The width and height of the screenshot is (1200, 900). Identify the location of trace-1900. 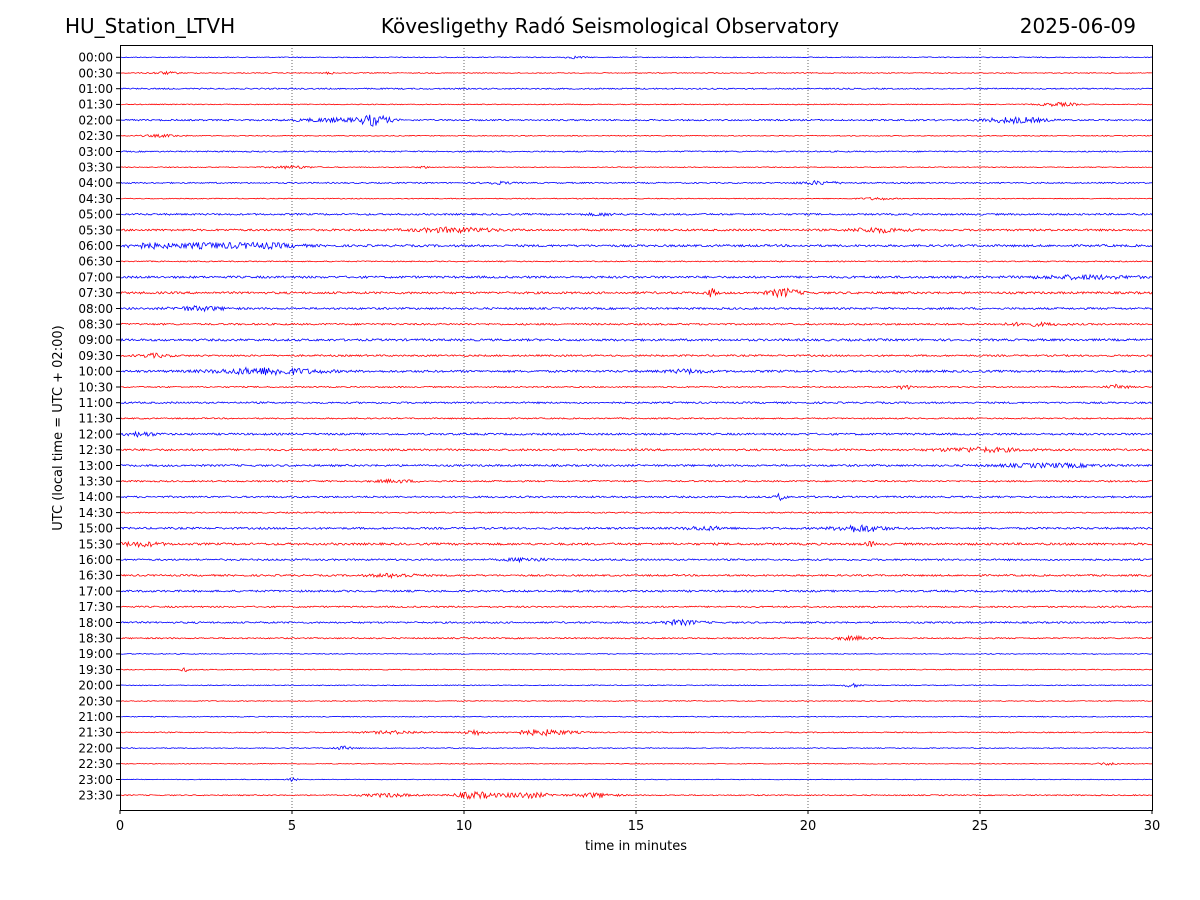
(636, 653).